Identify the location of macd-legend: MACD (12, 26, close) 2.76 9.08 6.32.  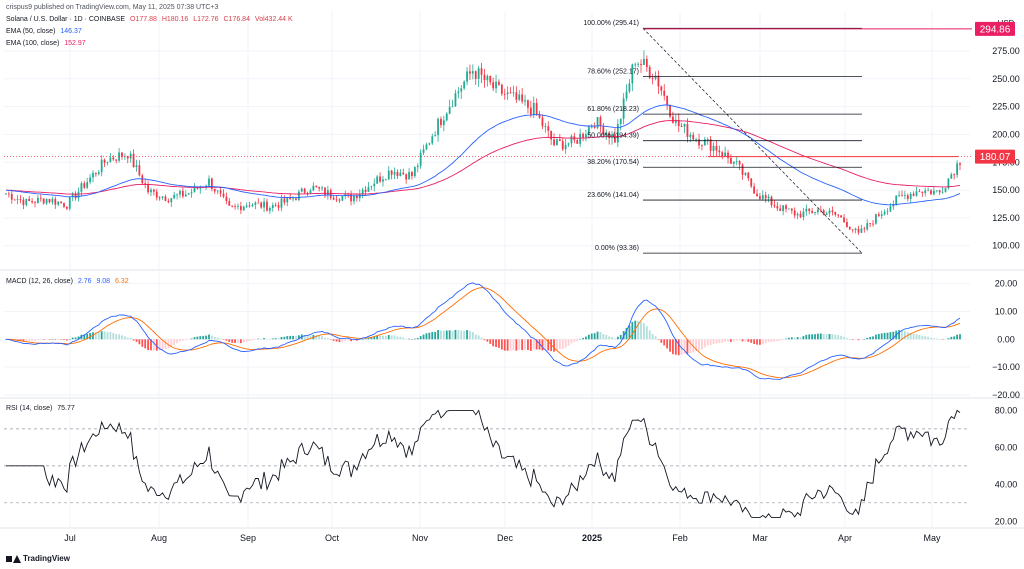
(69, 281).